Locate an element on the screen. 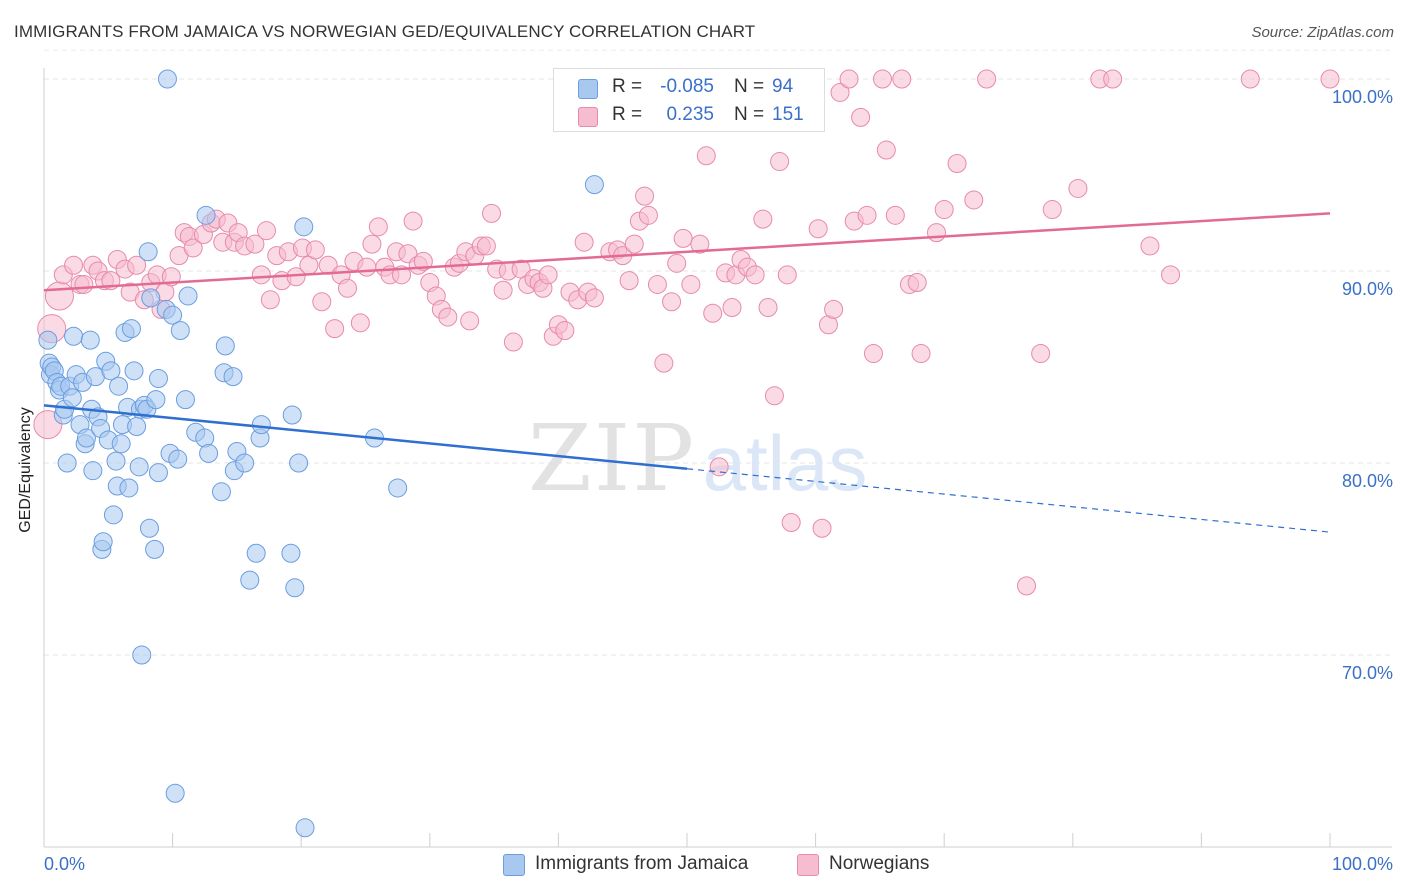 This screenshot has height=892, width=1406. jamaica-trend-extension is located at coordinates (1008, 500).